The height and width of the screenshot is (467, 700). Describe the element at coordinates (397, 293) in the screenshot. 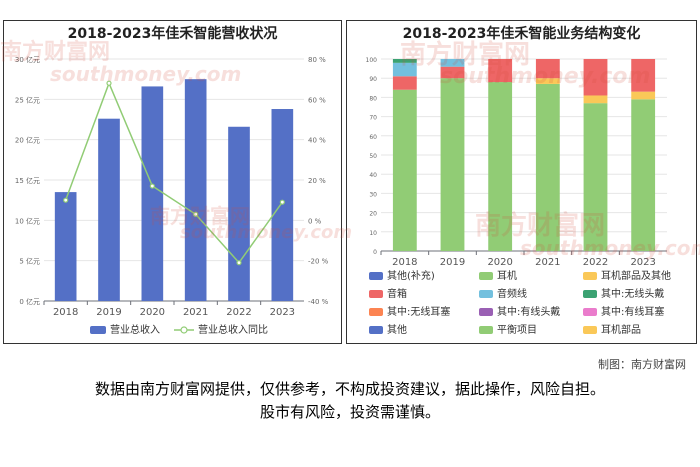

I see `legend-label: 音箱` at that location.